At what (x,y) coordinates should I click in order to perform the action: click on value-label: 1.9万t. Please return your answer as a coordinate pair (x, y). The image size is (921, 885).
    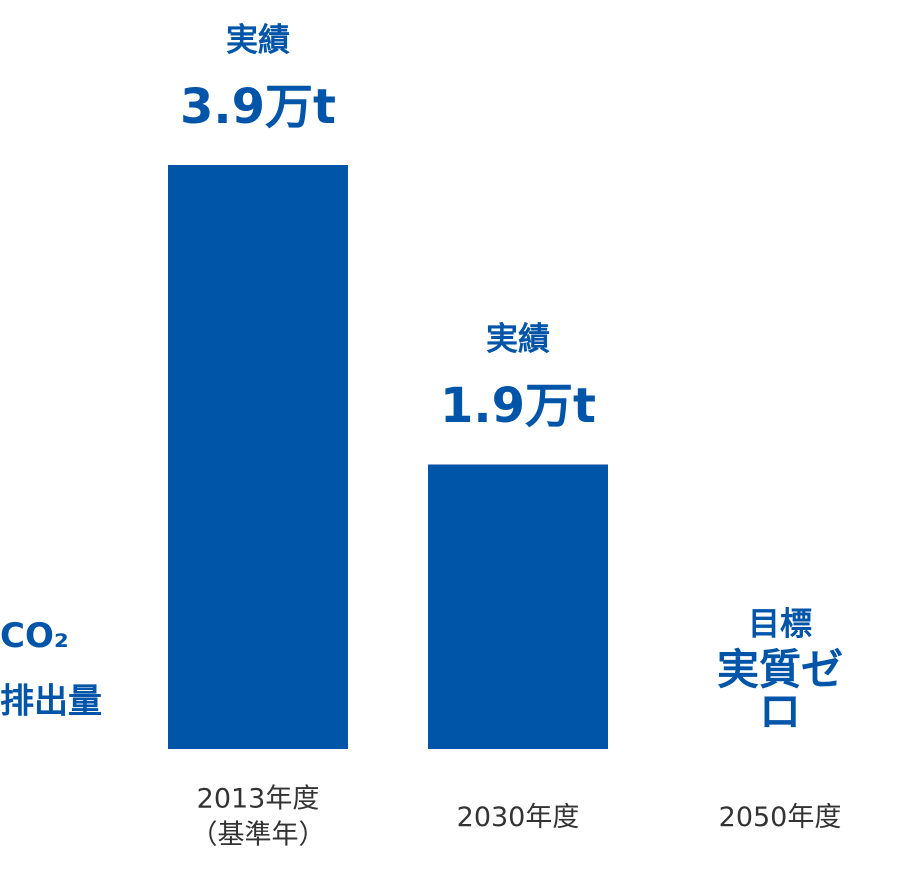
    Looking at the image, I should click on (518, 406).